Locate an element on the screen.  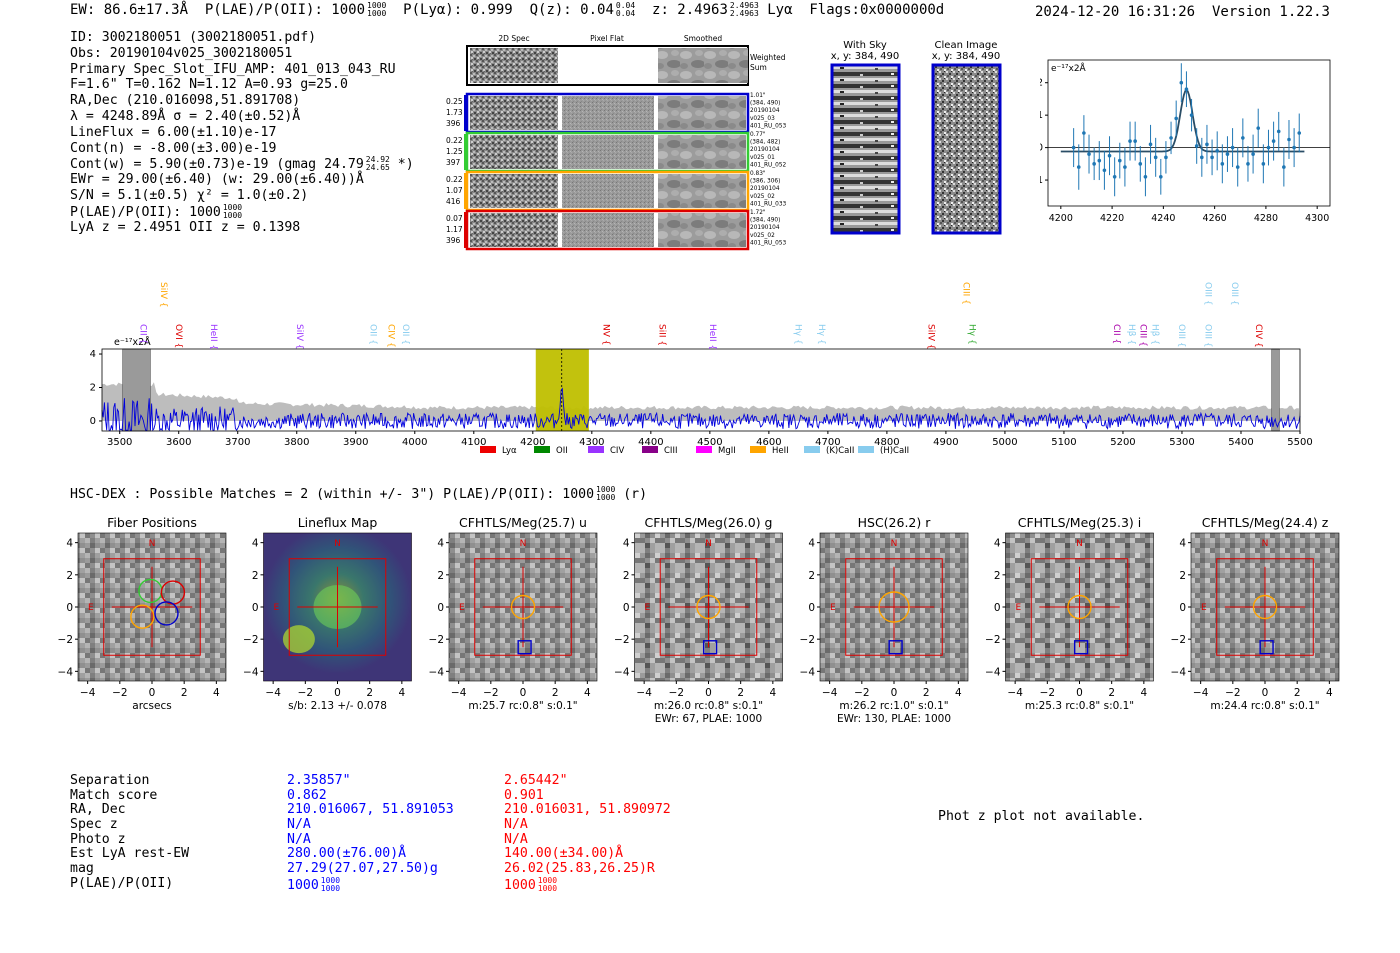
line-marker-label: NV { is located at coordinates (606, 334).